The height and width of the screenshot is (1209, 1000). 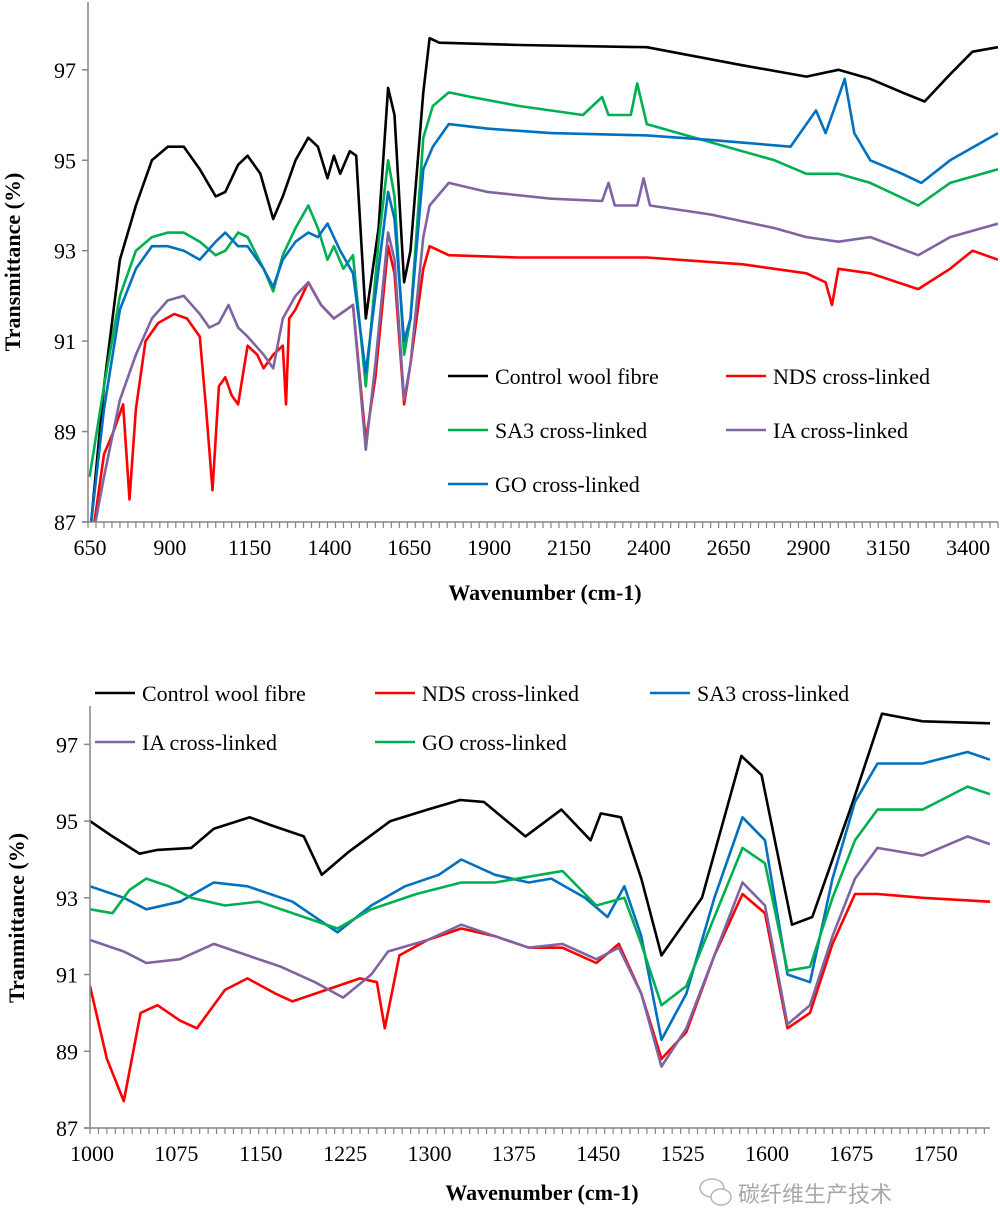 I want to click on x-tick-label: 1000, so click(x=92, y=1153).